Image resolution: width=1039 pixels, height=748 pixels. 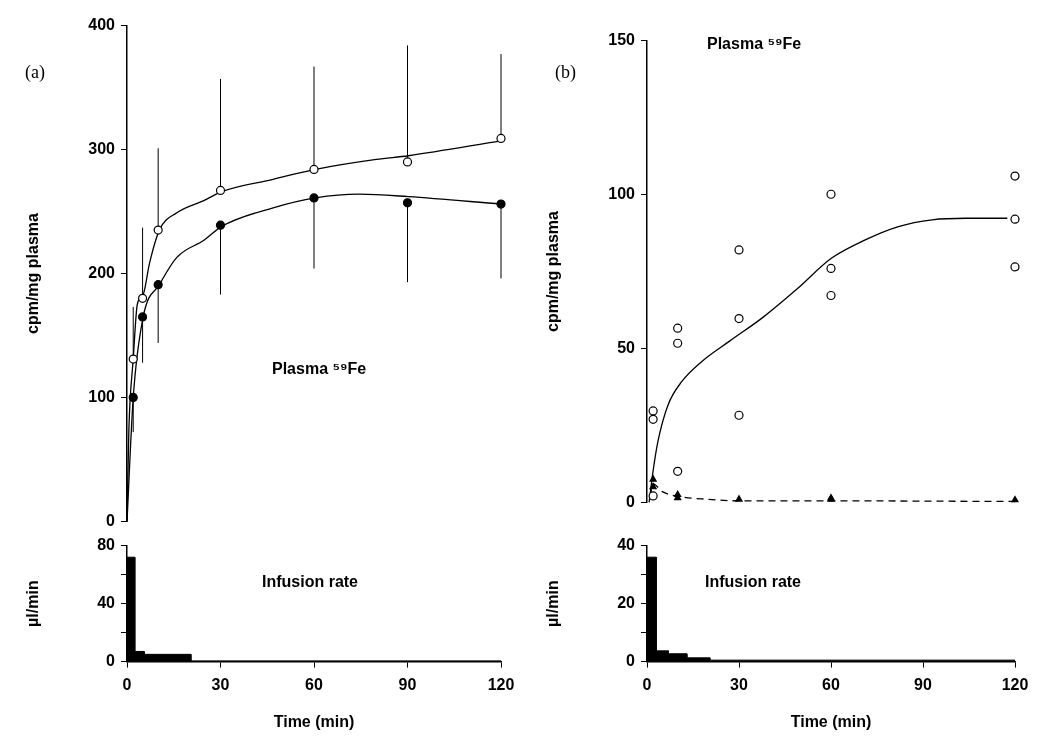 I want to click on y-tick-label: 400, so click(x=102, y=25).